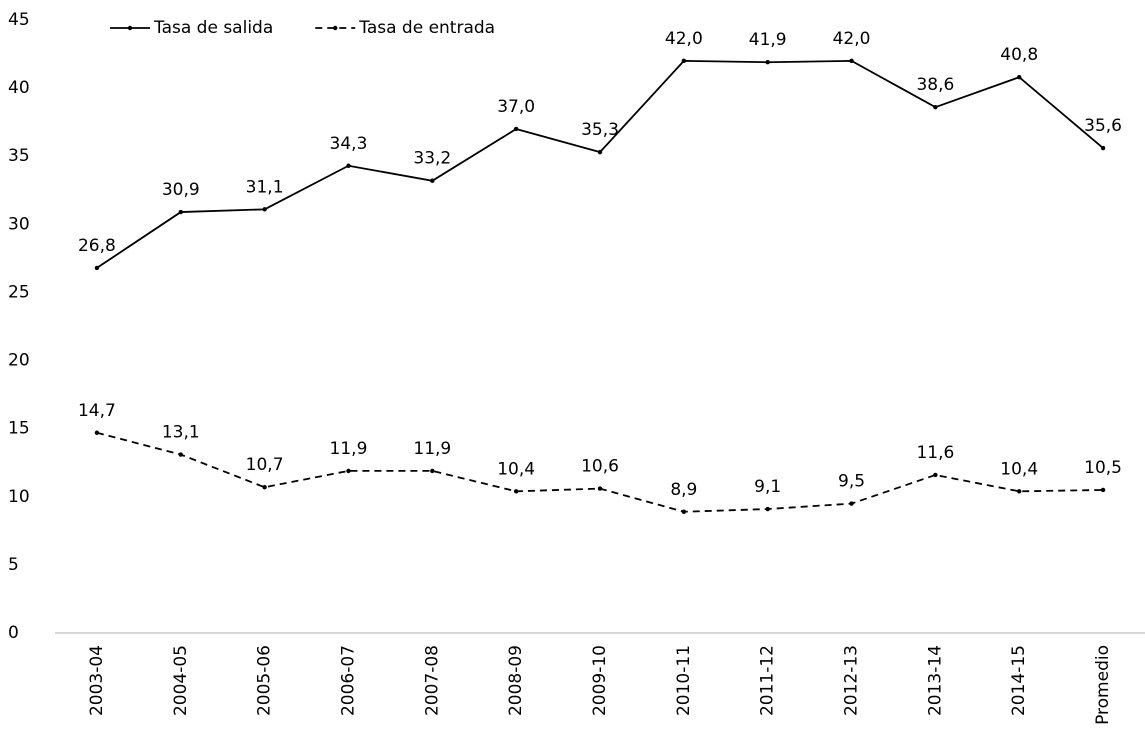 The width and height of the screenshot is (1145, 742). I want to click on x-tick-label: 2005-06, so click(265, 680).